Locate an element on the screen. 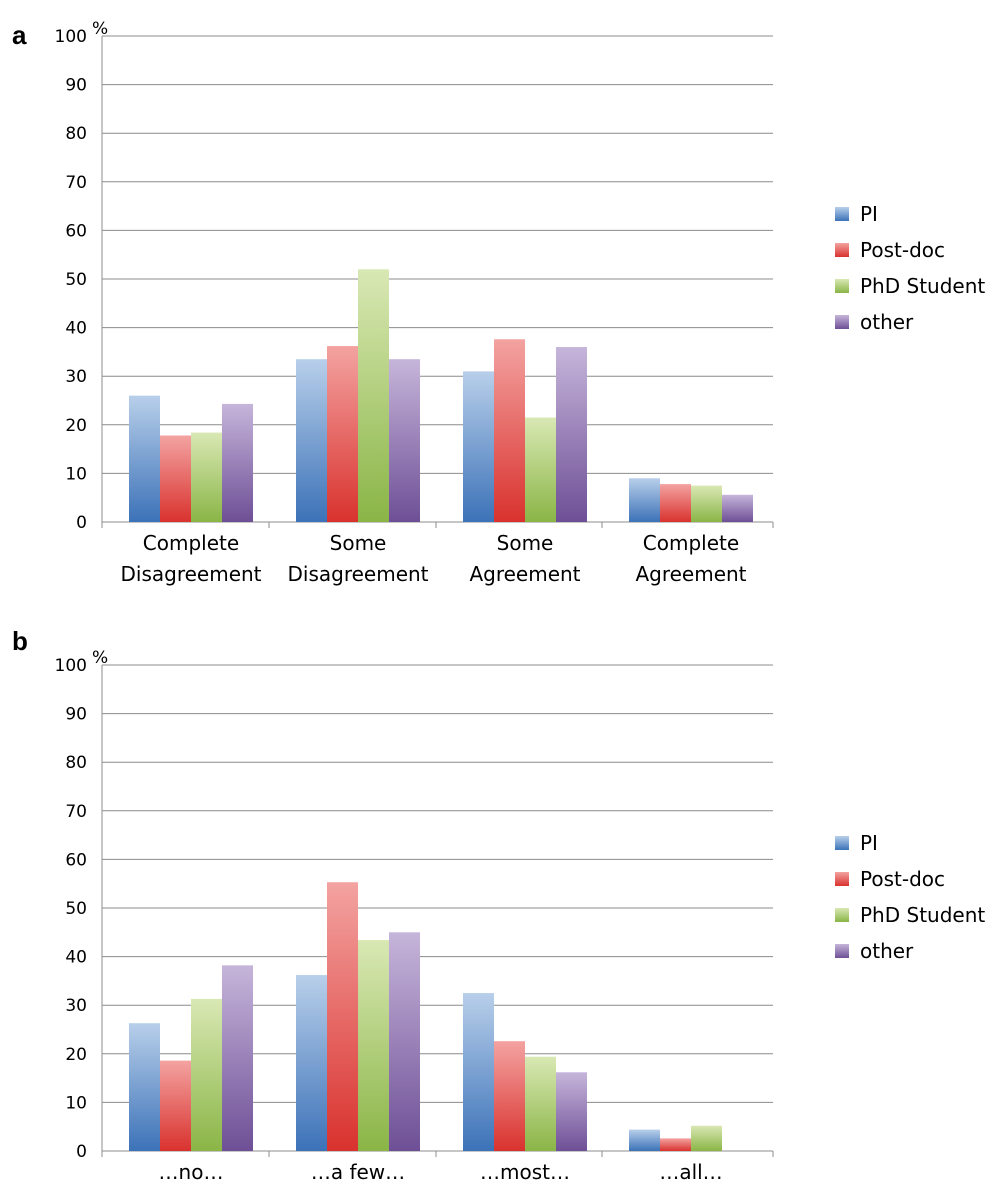  panel-letter: a is located at coordinates (19, 35).